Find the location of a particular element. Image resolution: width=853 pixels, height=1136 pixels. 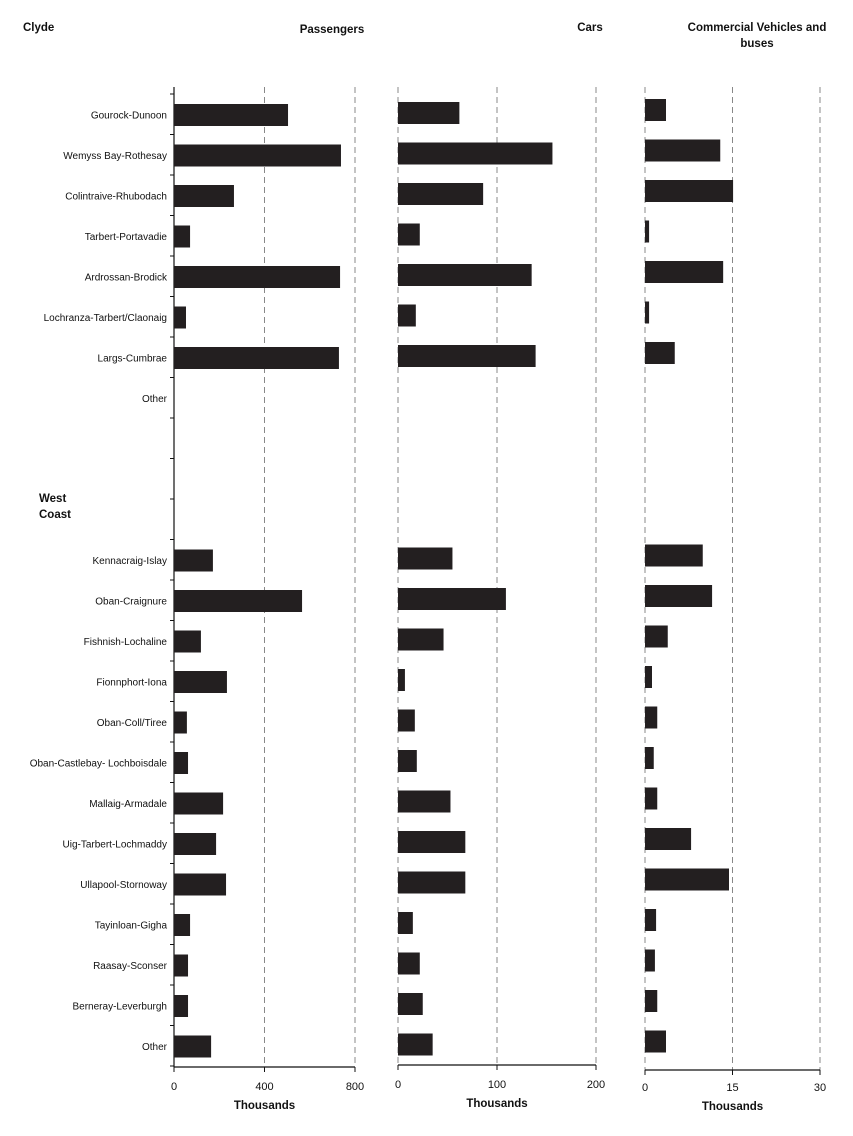

x-tick-label: 800 is located at coordinates (355, 1087).